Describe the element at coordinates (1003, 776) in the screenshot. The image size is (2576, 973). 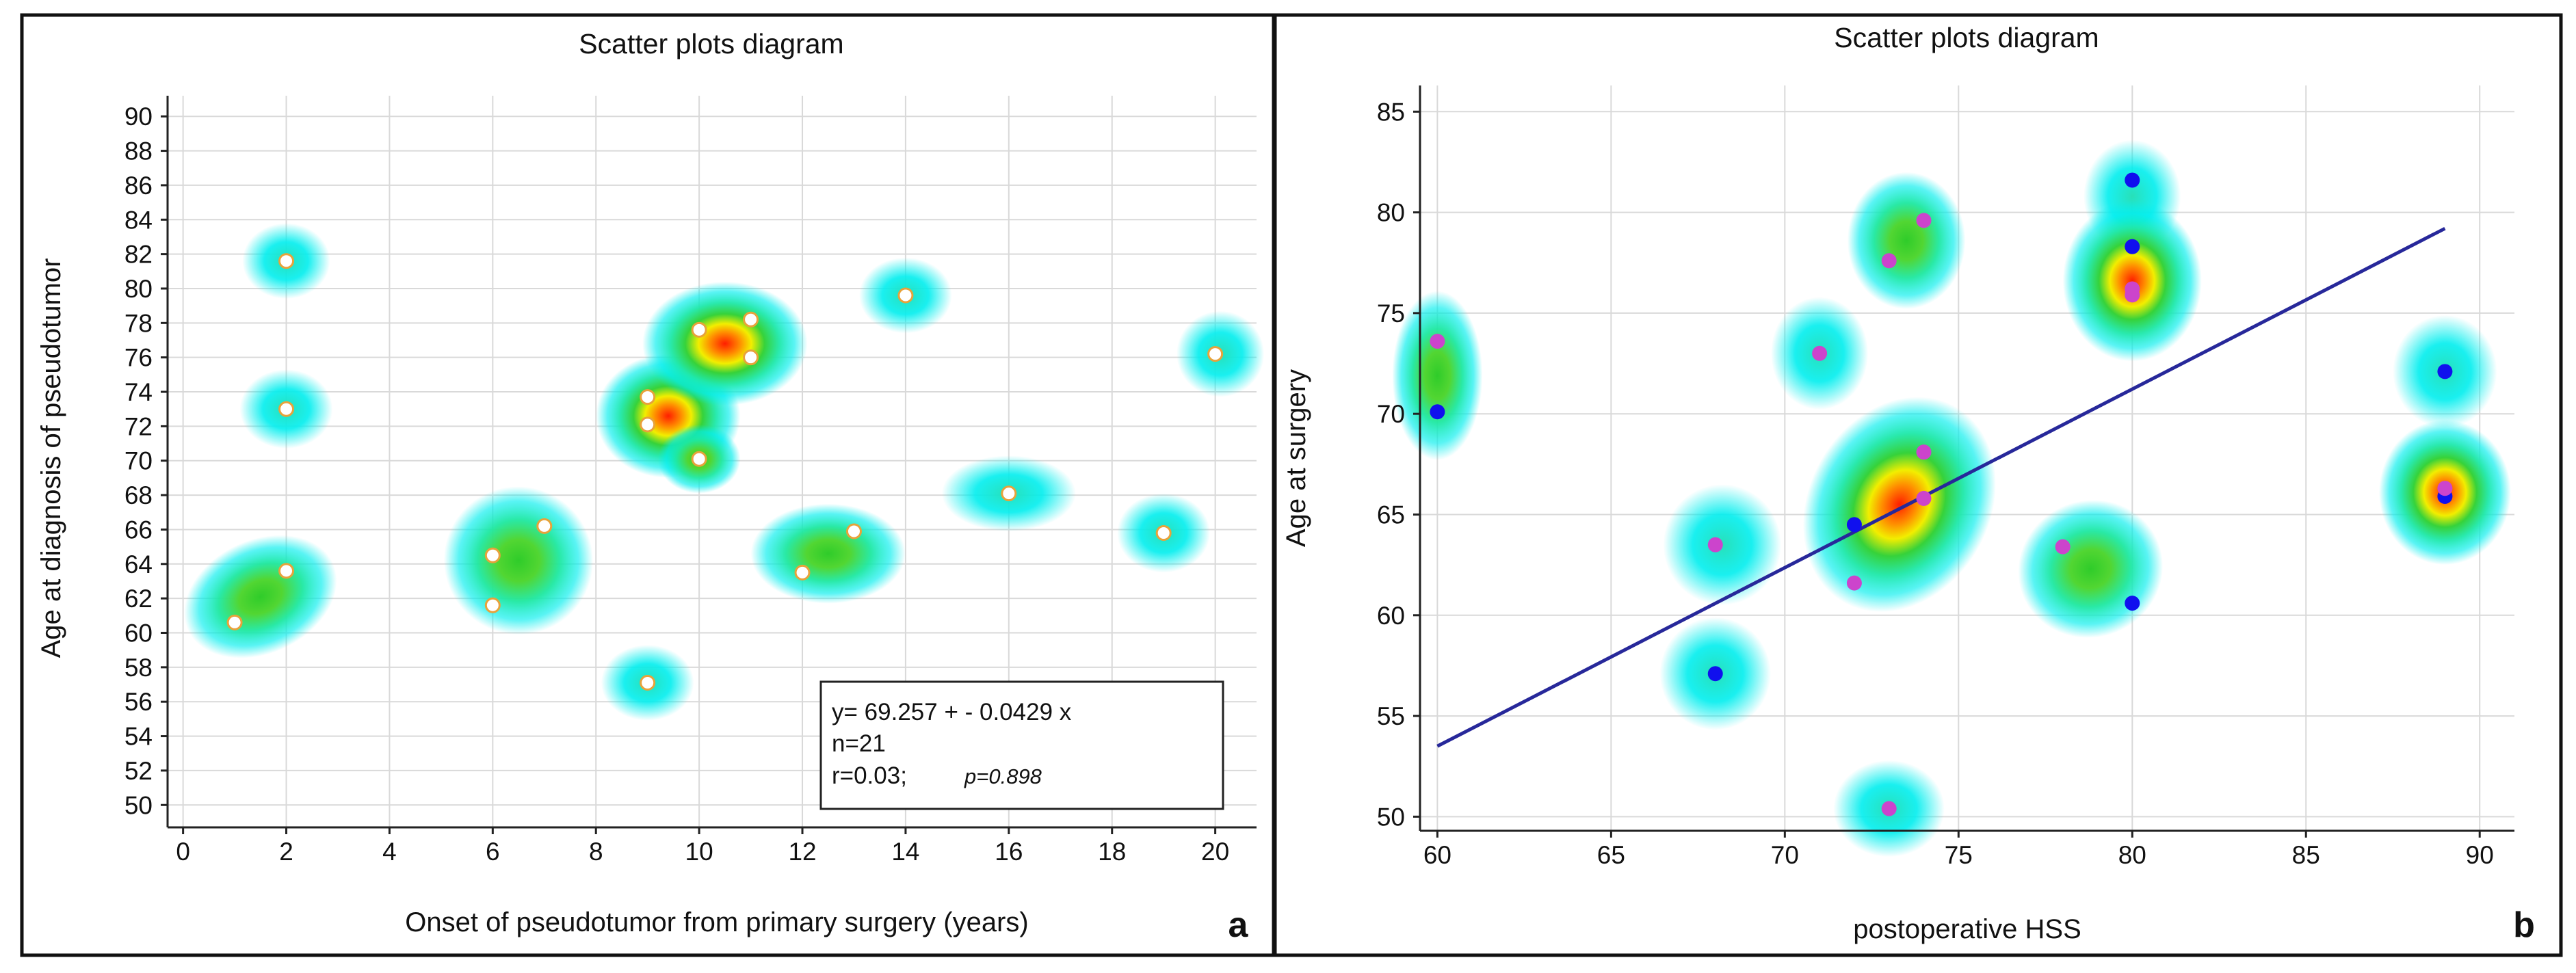
I see `stats-p: p=0.898` at that location.